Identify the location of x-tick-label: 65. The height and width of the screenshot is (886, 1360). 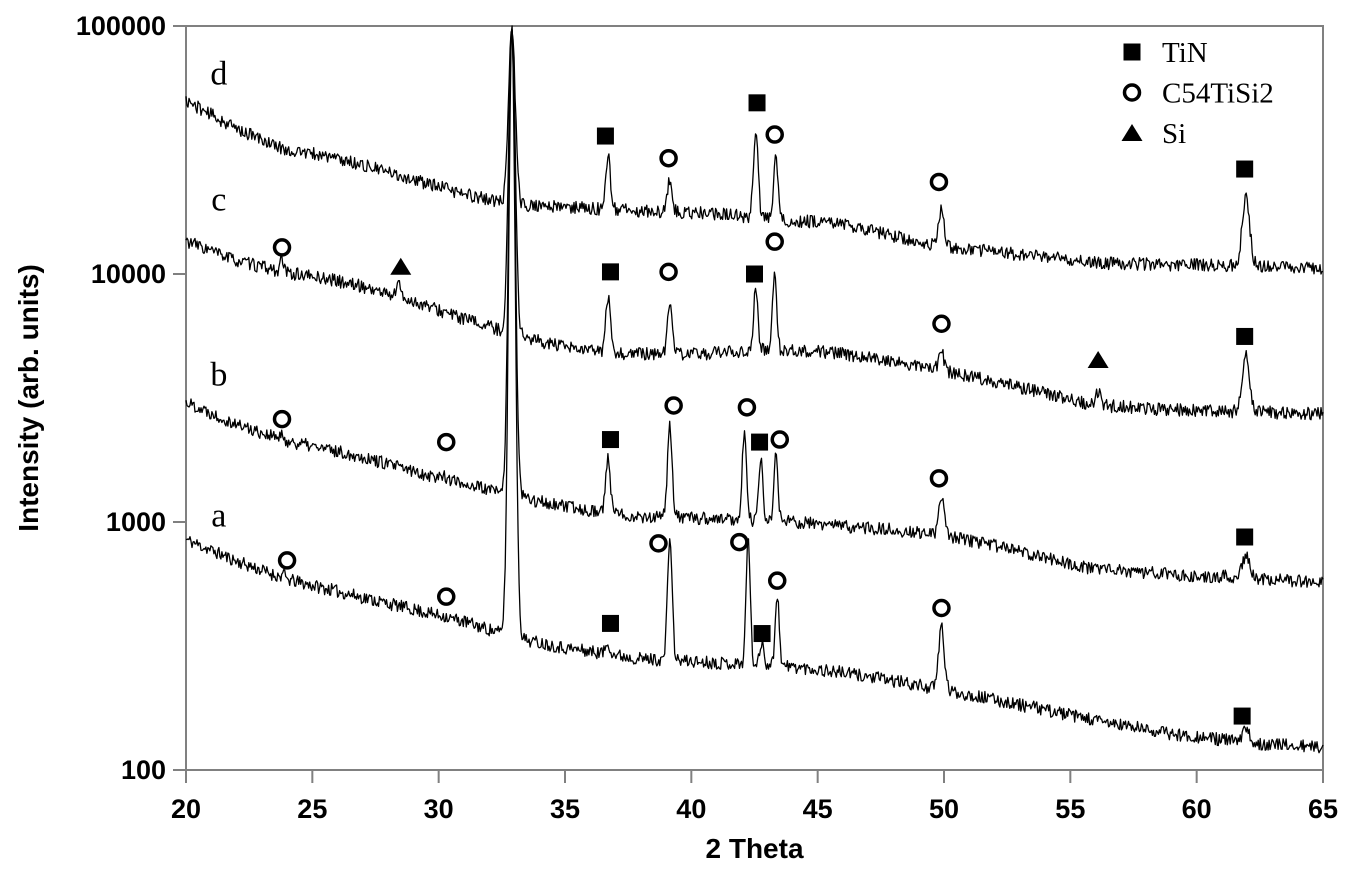
(1323, 809).